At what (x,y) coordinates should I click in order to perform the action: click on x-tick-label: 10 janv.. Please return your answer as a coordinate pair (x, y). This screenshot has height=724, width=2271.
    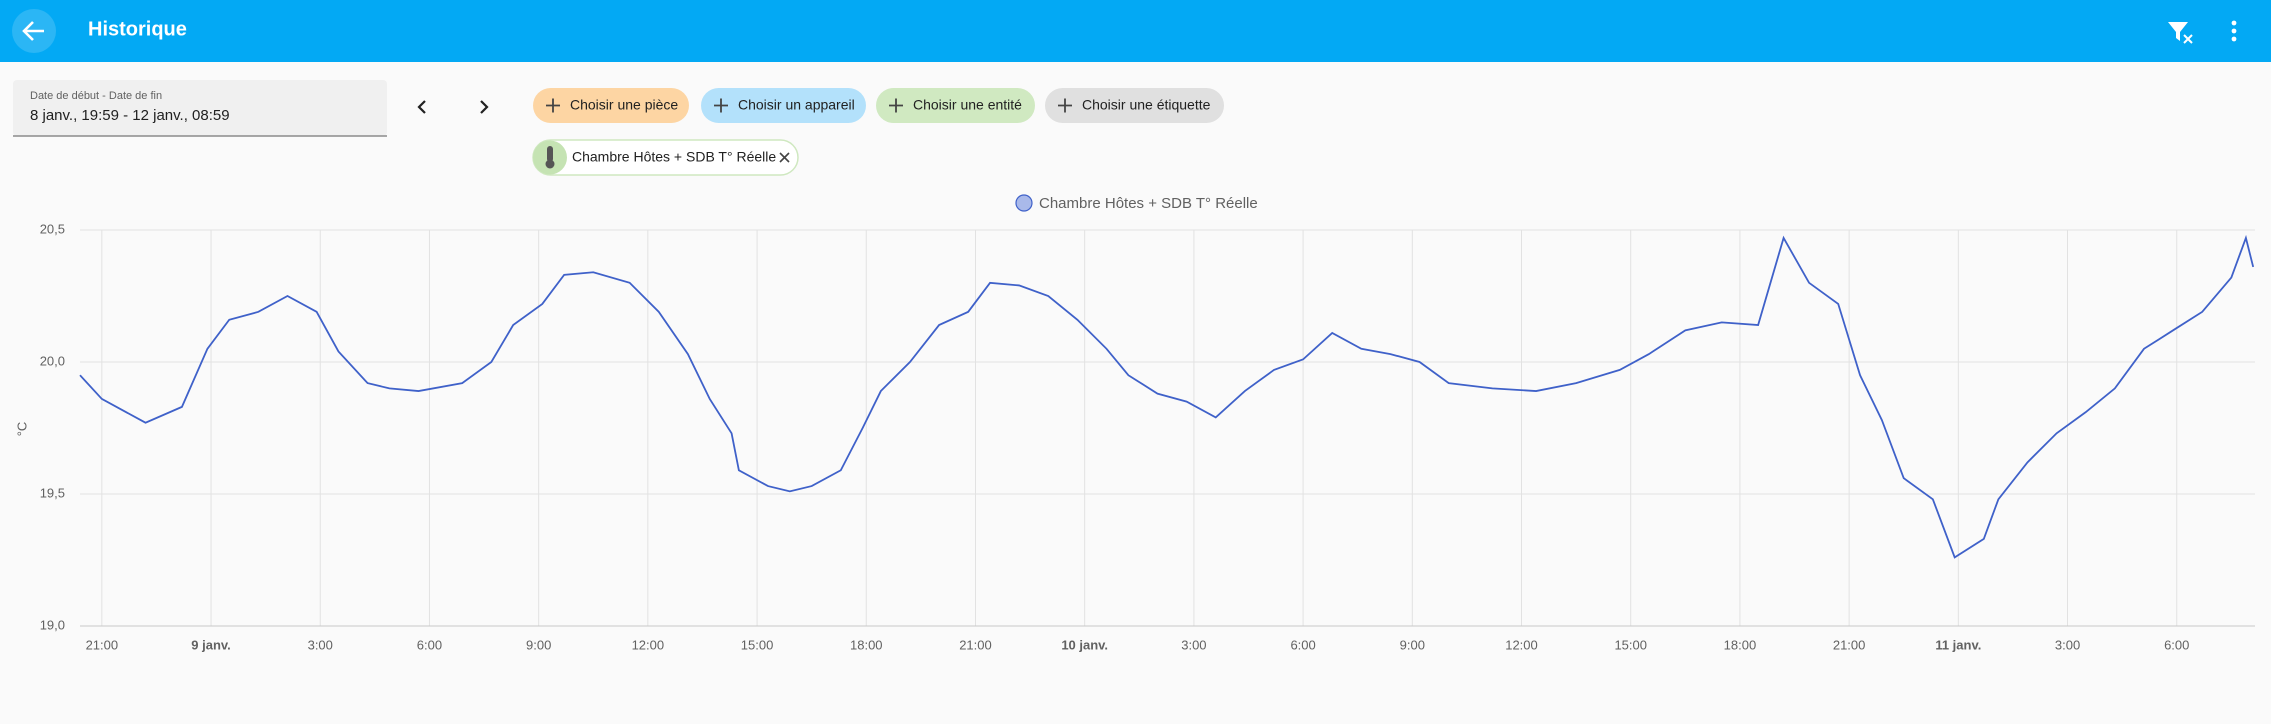
    Looking at the image, I should click on (1084, 644).